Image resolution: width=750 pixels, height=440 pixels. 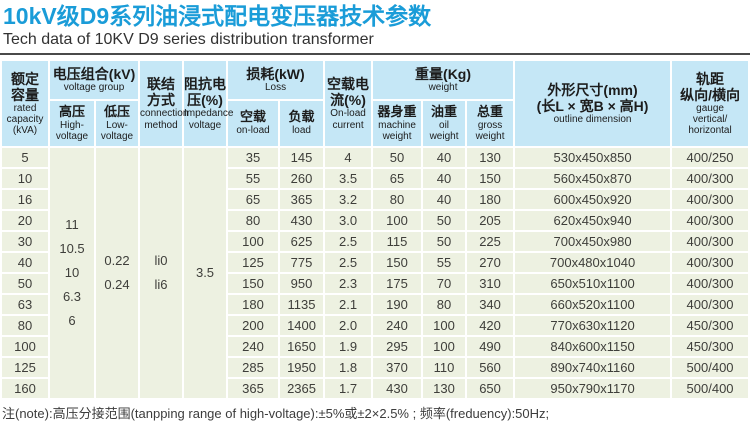 What do you see at coordinates (25, 388) in the screenshot?
I see `cell-capacity: 160` at bounding box center [25, 388].